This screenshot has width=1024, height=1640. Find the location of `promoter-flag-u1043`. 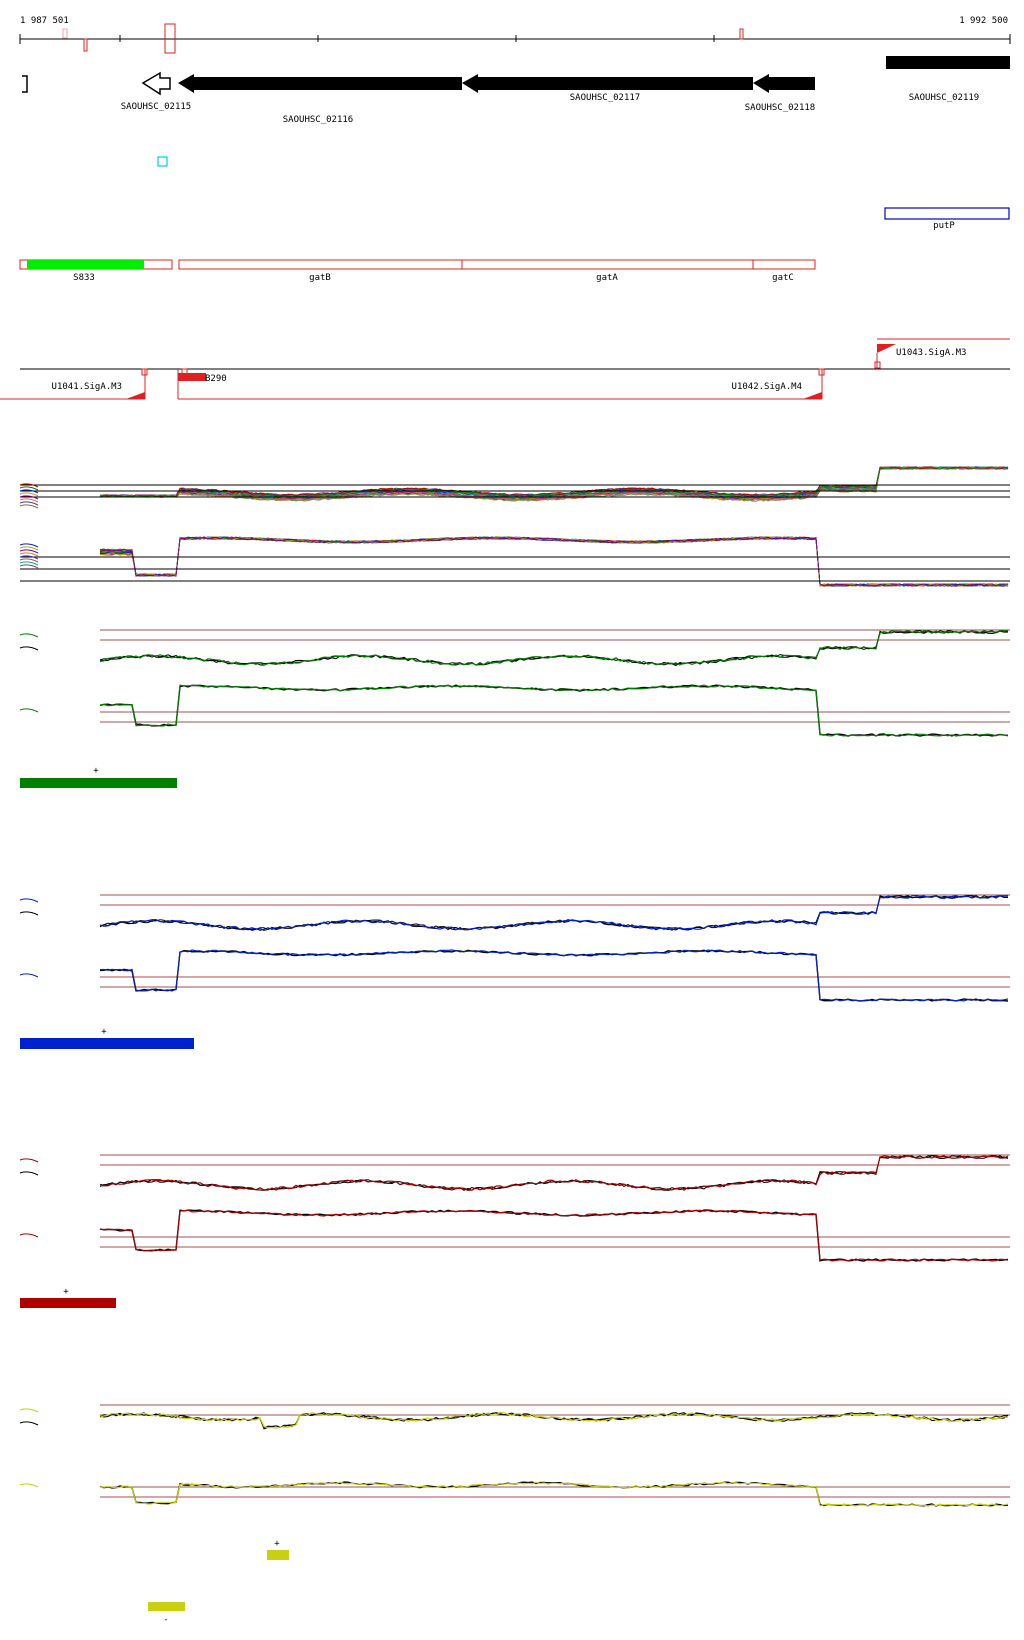

promoter-flag-u1043 is located at coordinates (886, 346).